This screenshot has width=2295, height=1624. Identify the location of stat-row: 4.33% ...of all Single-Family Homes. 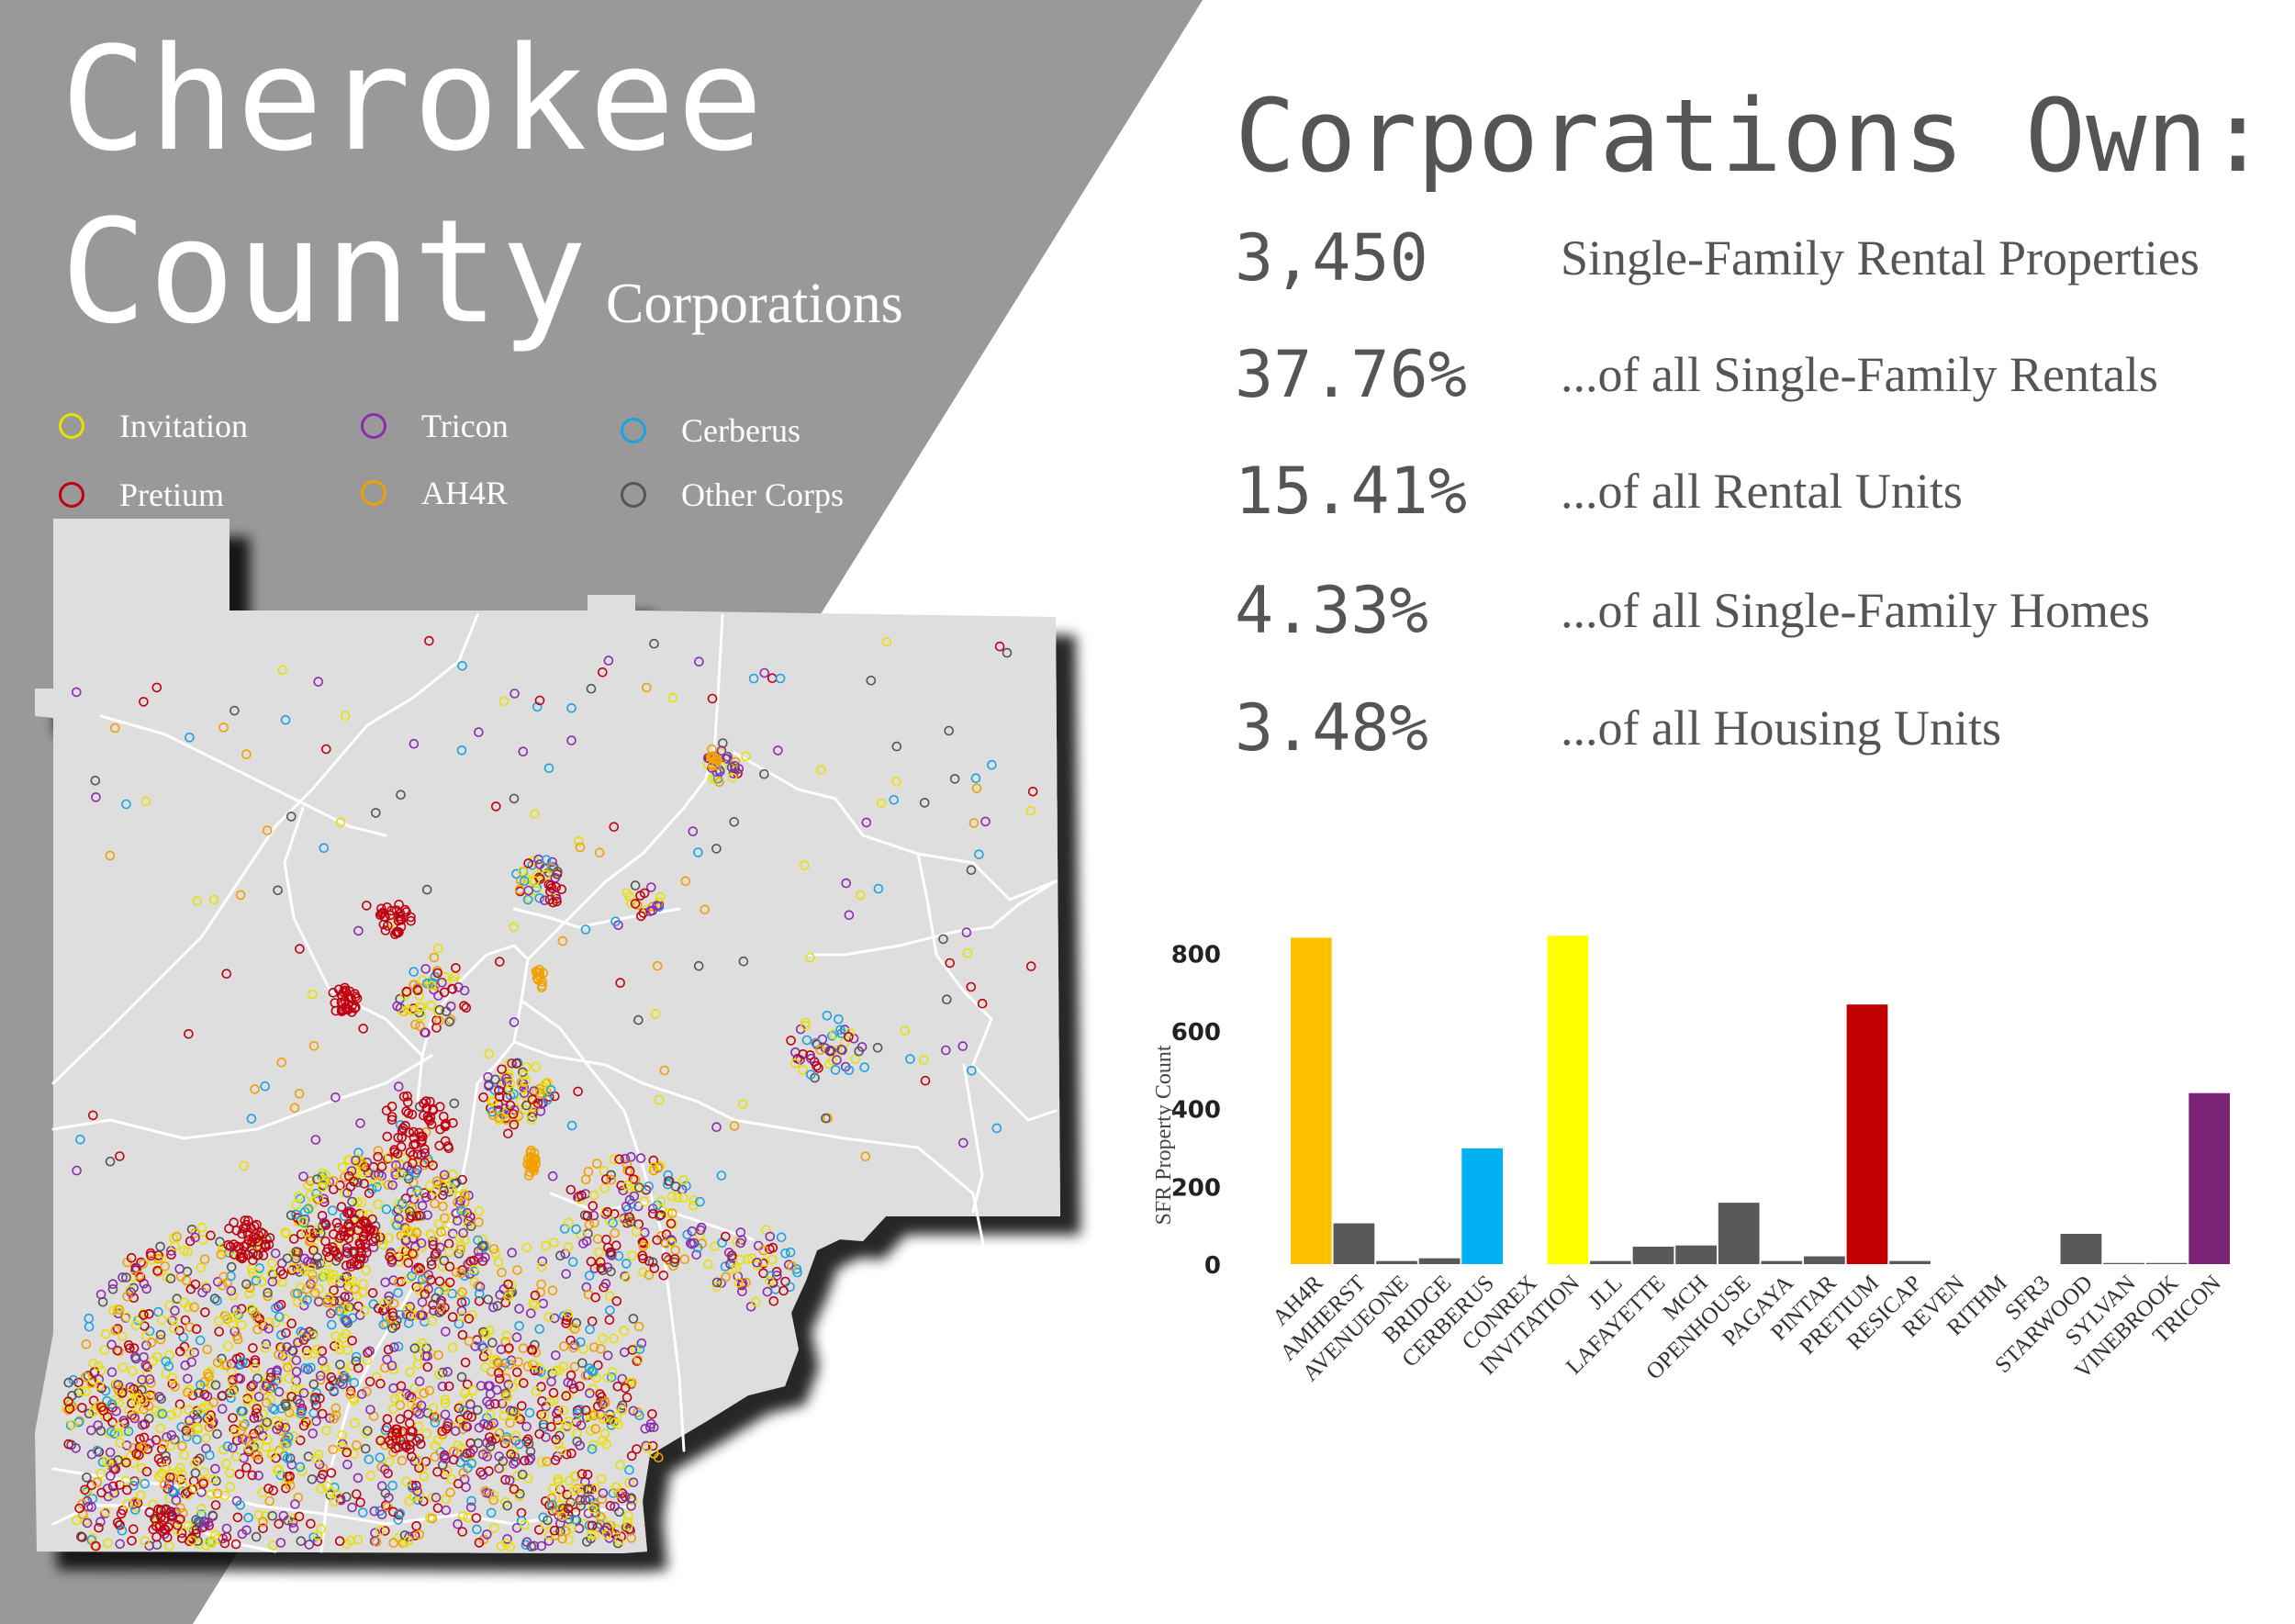
(1753, 614).